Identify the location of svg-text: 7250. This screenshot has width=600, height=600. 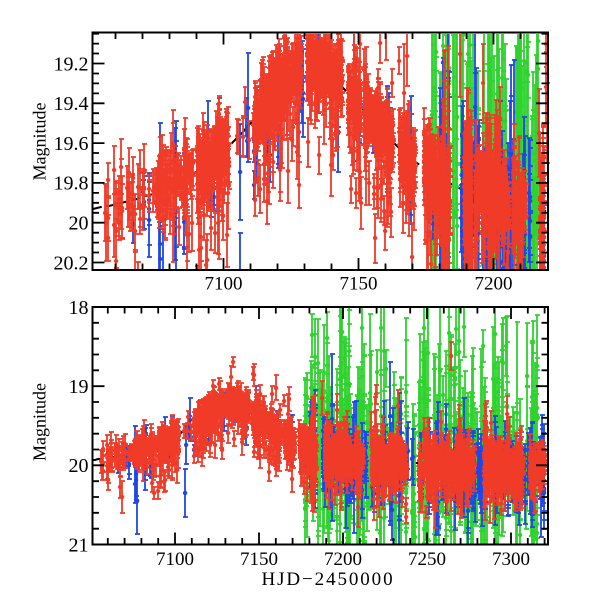
(427, 559).